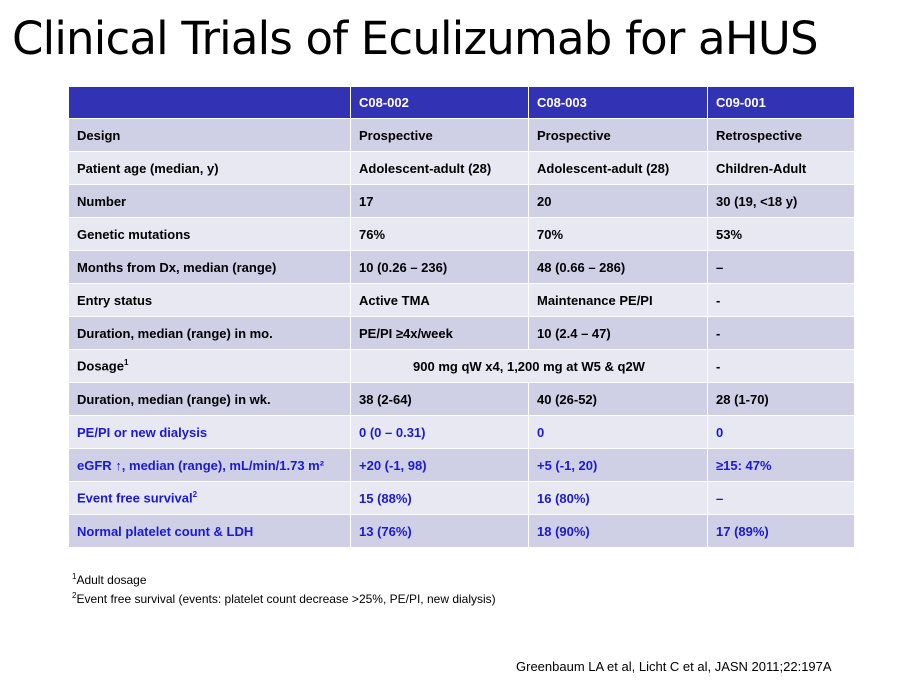  I want to click on row-label: Months from Dx, median (range), so click(209, 267).